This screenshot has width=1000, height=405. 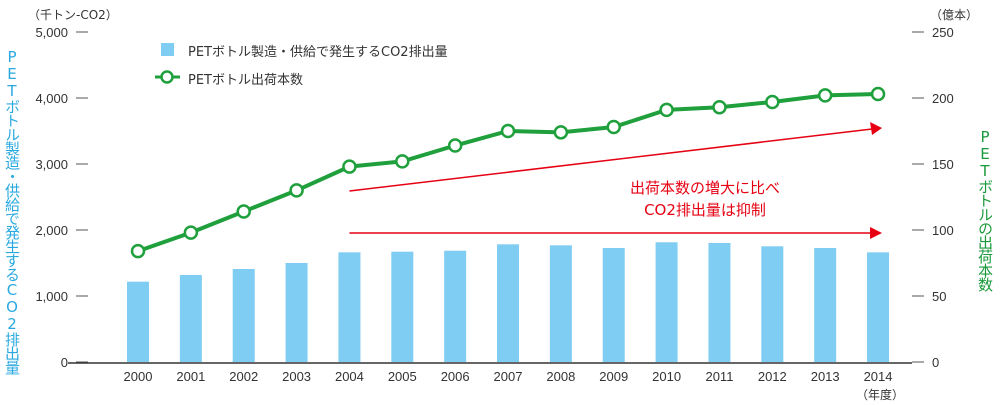 I want to click on x-tick-label: 2004, so click(x=349, y=376).